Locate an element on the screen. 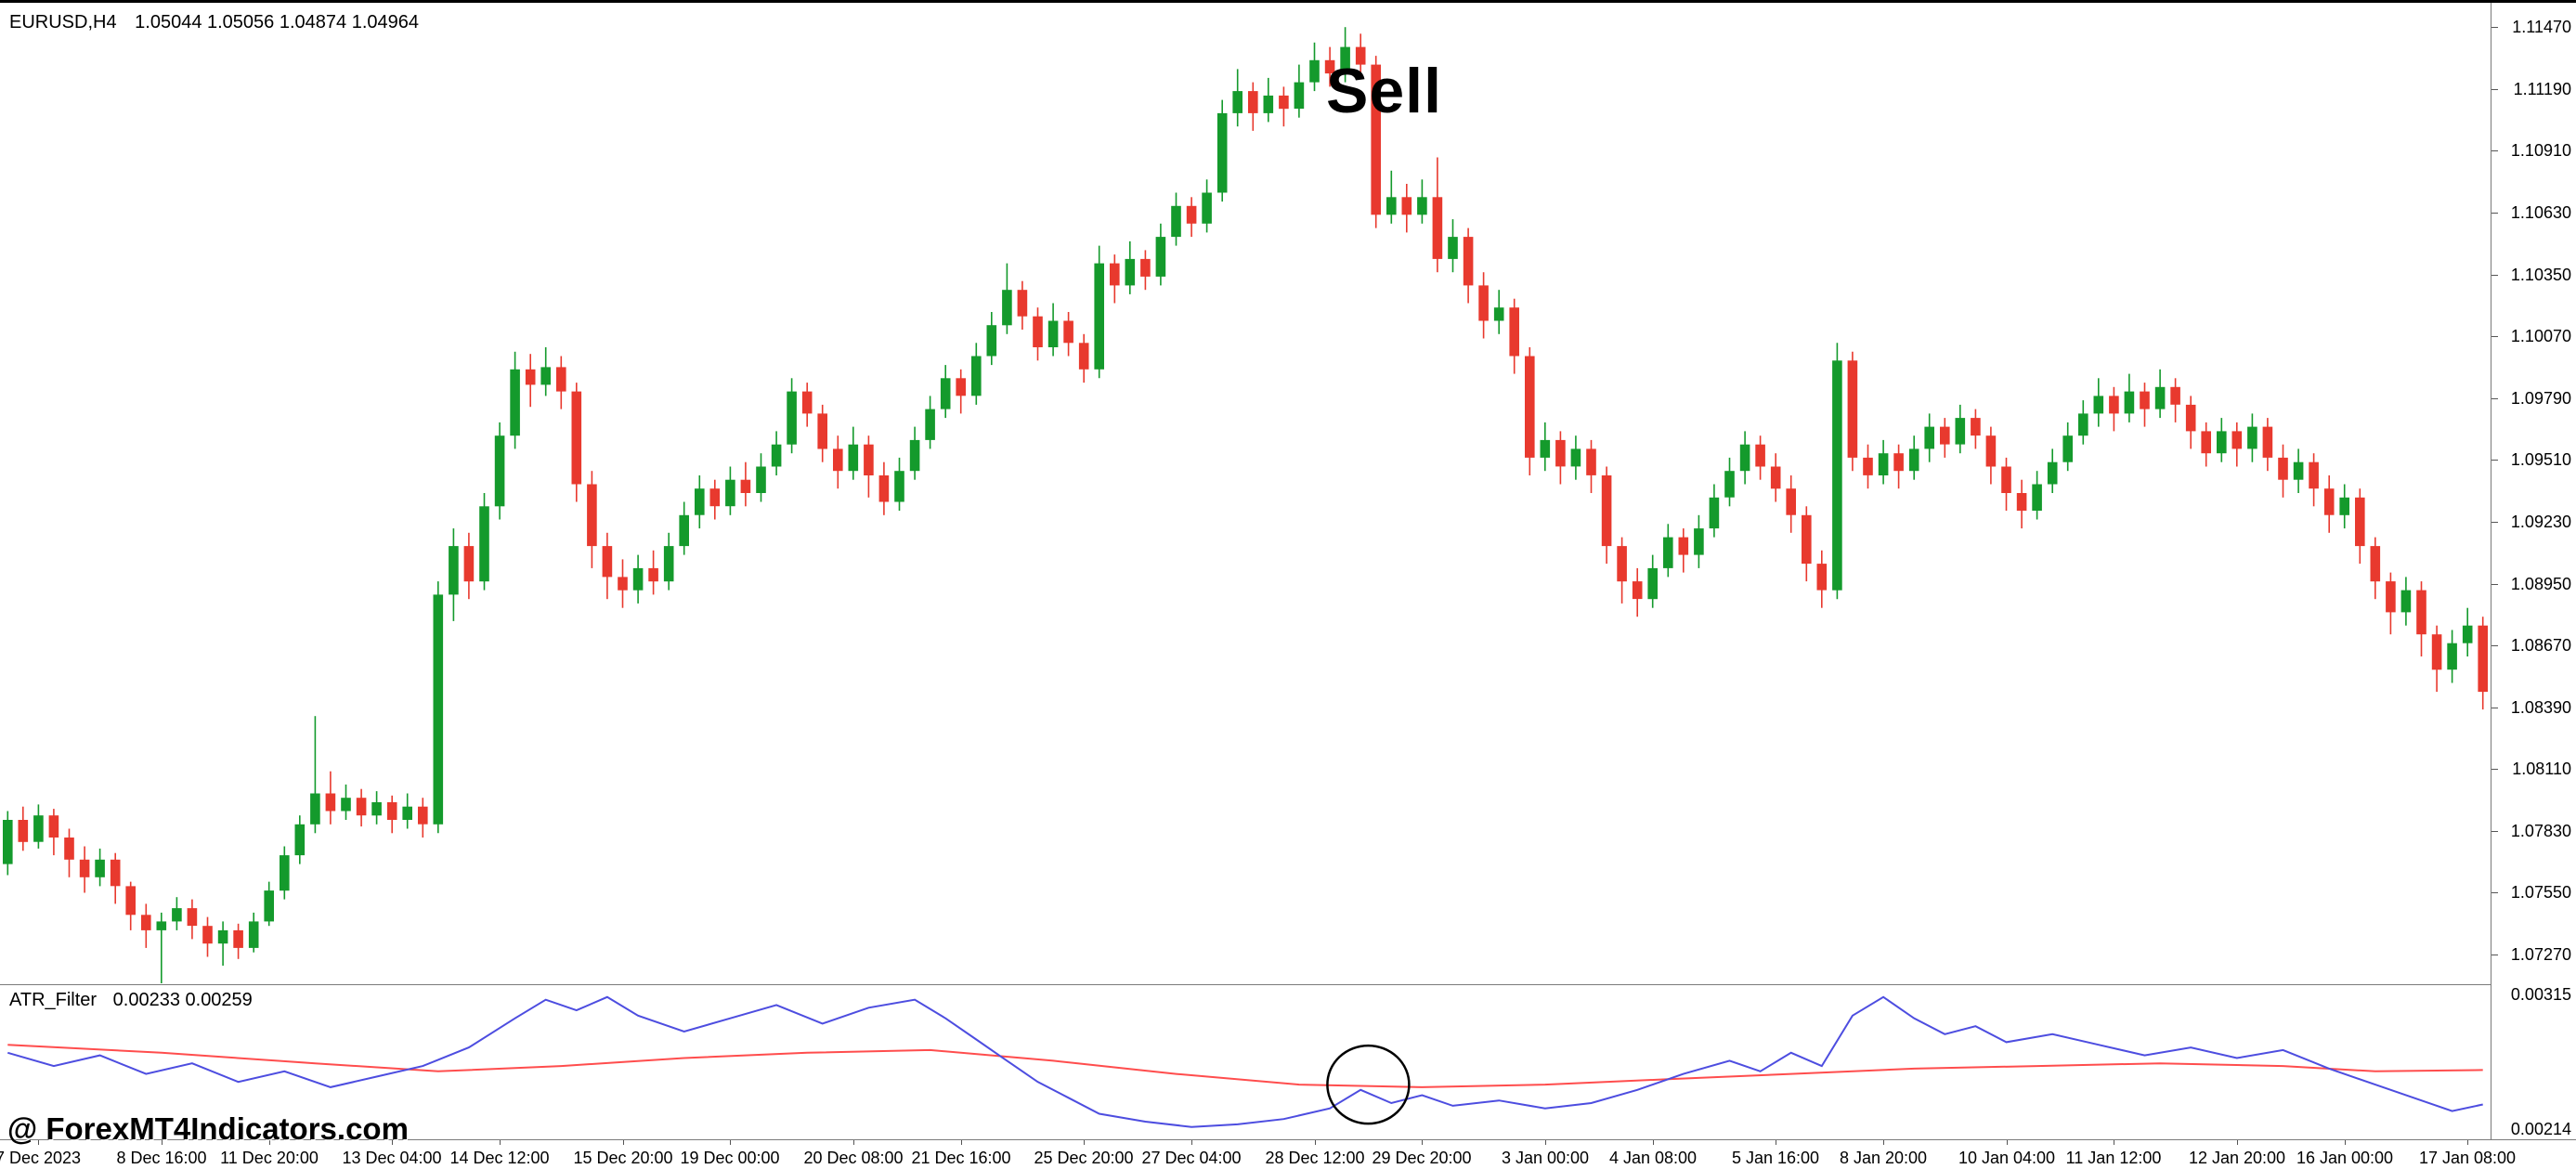  price-axis-label: 1.11190 is located at coordinates (2542, 88).